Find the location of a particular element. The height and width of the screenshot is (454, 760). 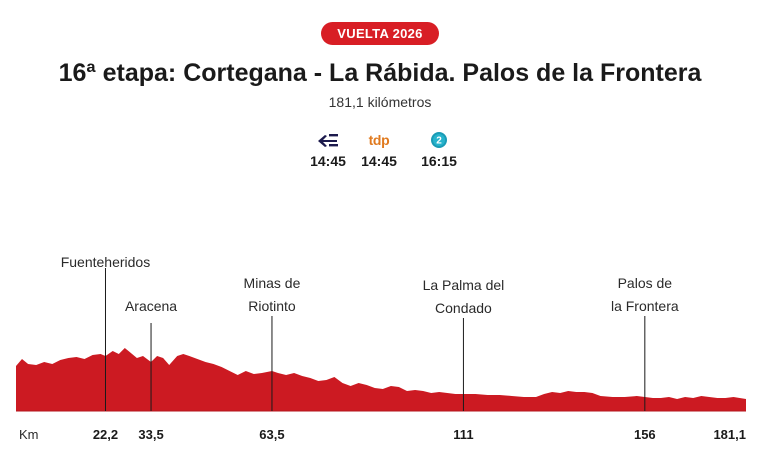

broadcaster-eurosport: 14:45 is located at coordinates (328, 150).